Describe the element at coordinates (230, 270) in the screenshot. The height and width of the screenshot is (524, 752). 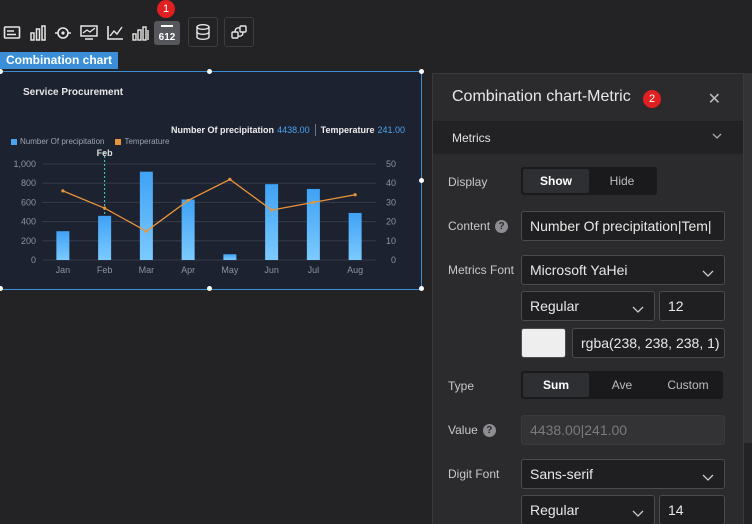
I see `x-tick-label: May` at that location.